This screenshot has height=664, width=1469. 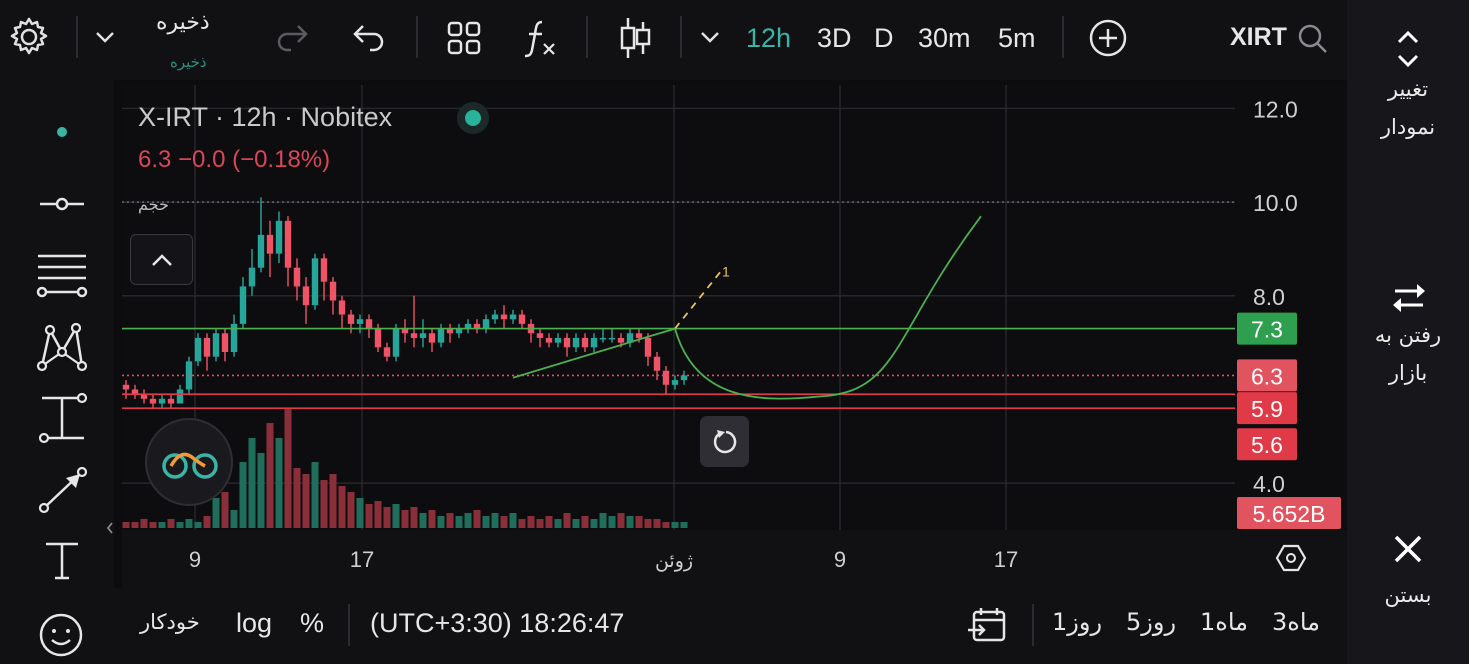 What do you see at coordinates (834, 38) in the screenshot?
I see `interval-3d: 3D` at bounding box center [834, 38].